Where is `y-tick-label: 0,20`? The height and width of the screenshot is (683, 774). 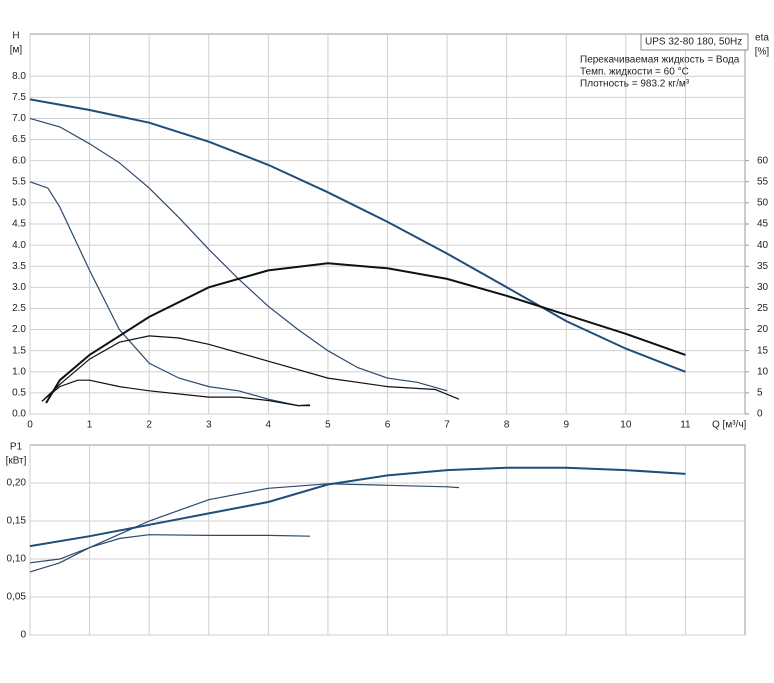 y-tick-label: 0,20 is located at coordinates (17, 483).